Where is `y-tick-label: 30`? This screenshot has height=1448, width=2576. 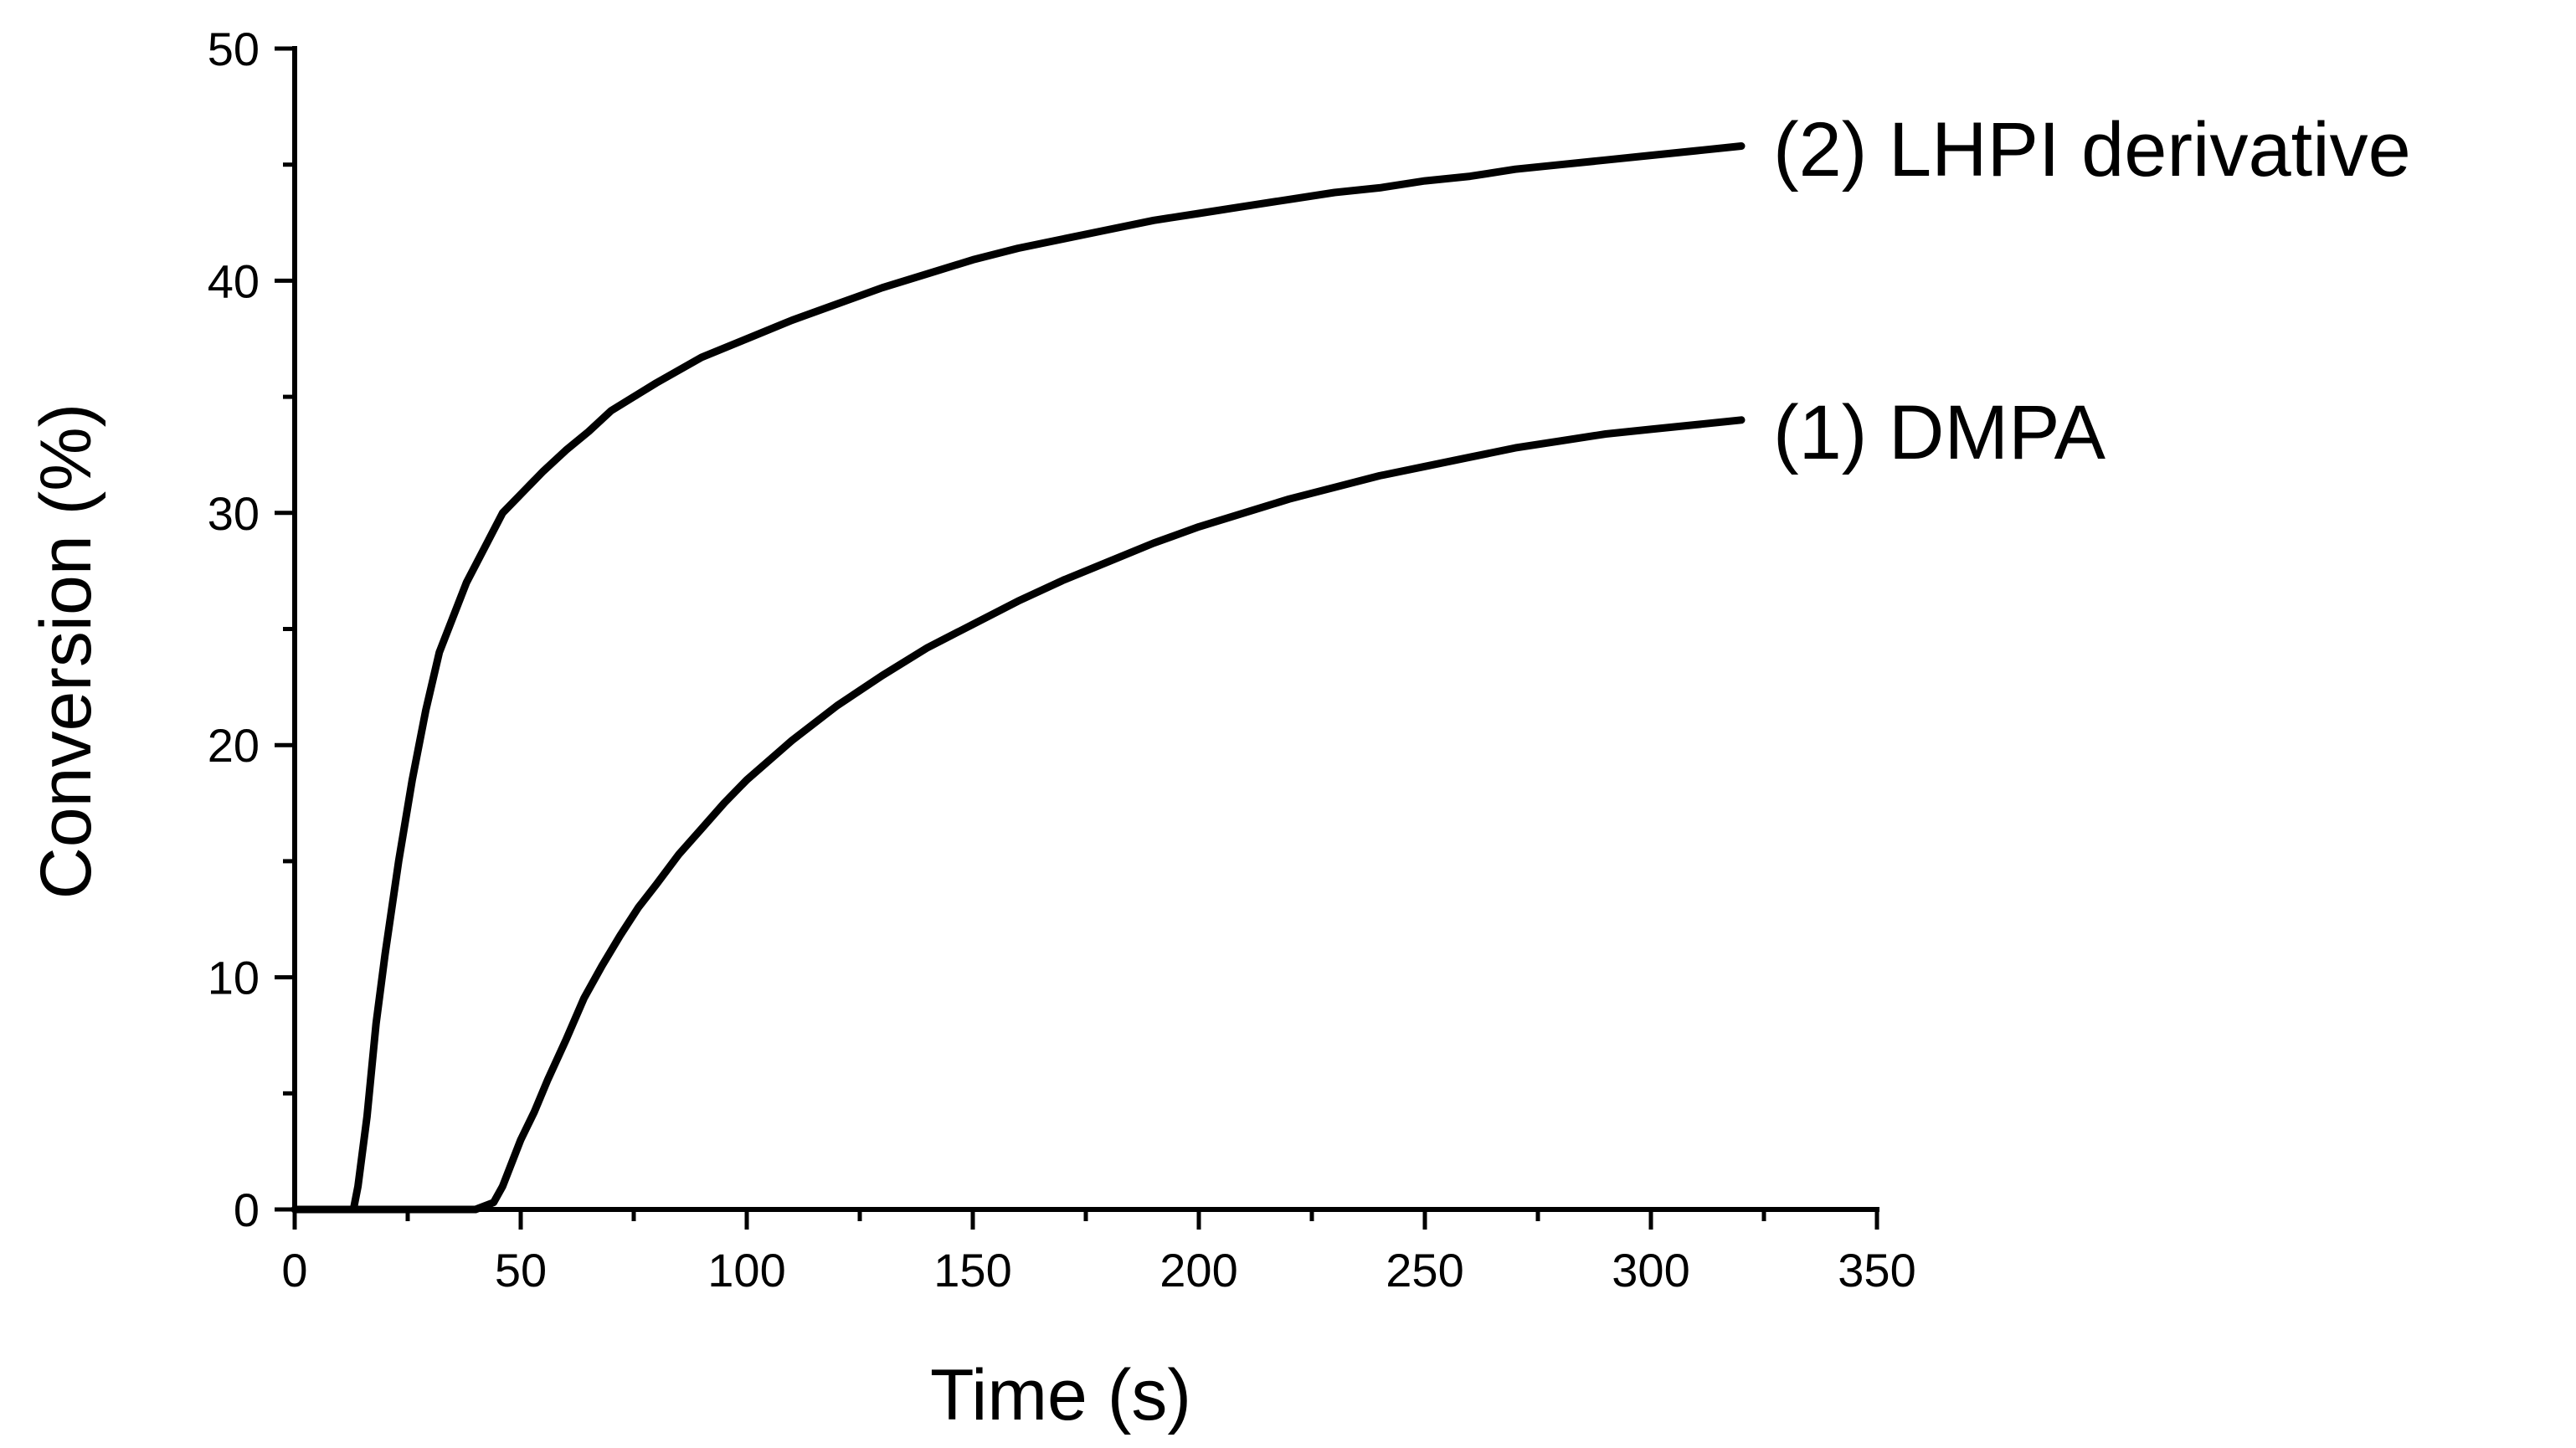
y-tick-label: 30 is located at coordinates (234, 513).